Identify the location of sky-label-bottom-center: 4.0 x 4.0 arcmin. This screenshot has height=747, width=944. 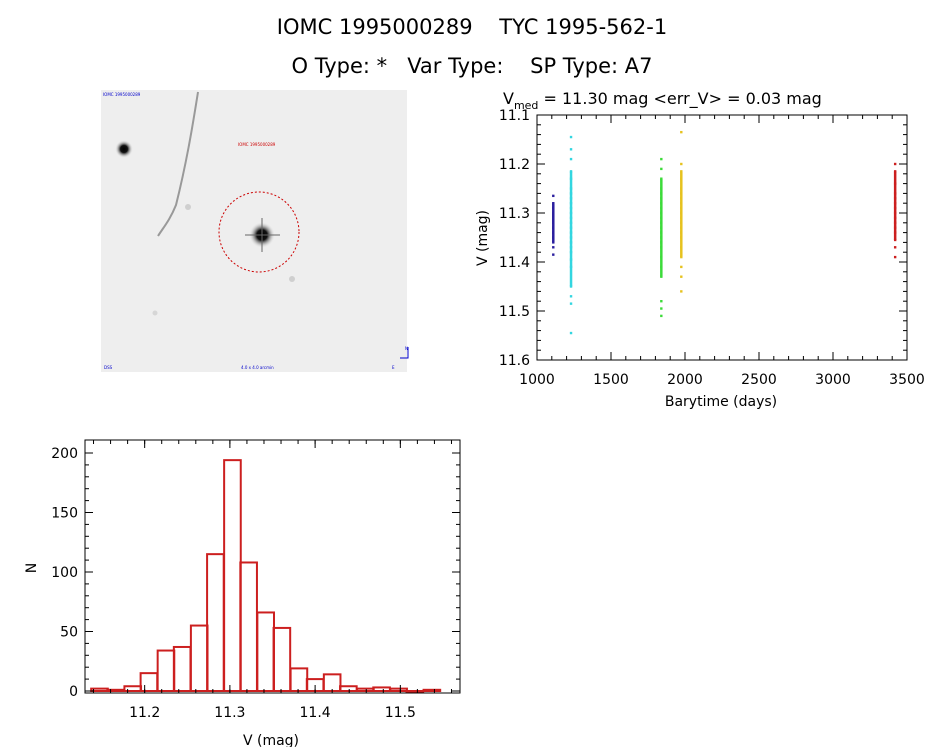
(257, 367).